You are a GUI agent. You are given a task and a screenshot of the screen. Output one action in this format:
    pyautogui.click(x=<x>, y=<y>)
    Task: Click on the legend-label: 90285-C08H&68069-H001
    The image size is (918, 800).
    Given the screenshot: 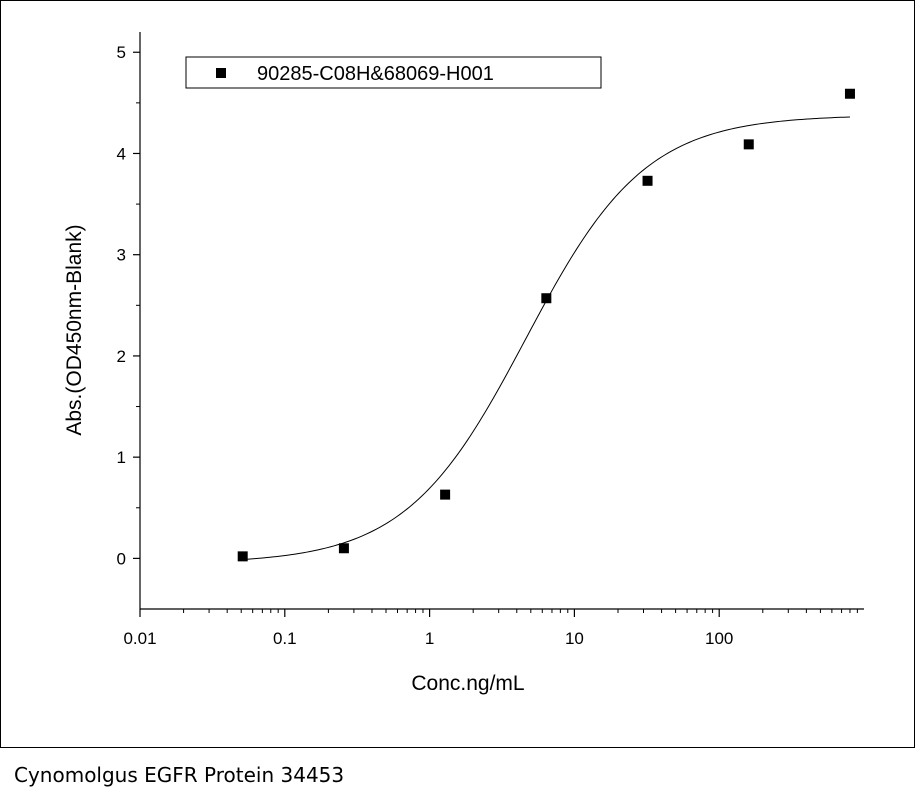 What is the action you would take?
    pyautogui.click(x=375, y=74)
    